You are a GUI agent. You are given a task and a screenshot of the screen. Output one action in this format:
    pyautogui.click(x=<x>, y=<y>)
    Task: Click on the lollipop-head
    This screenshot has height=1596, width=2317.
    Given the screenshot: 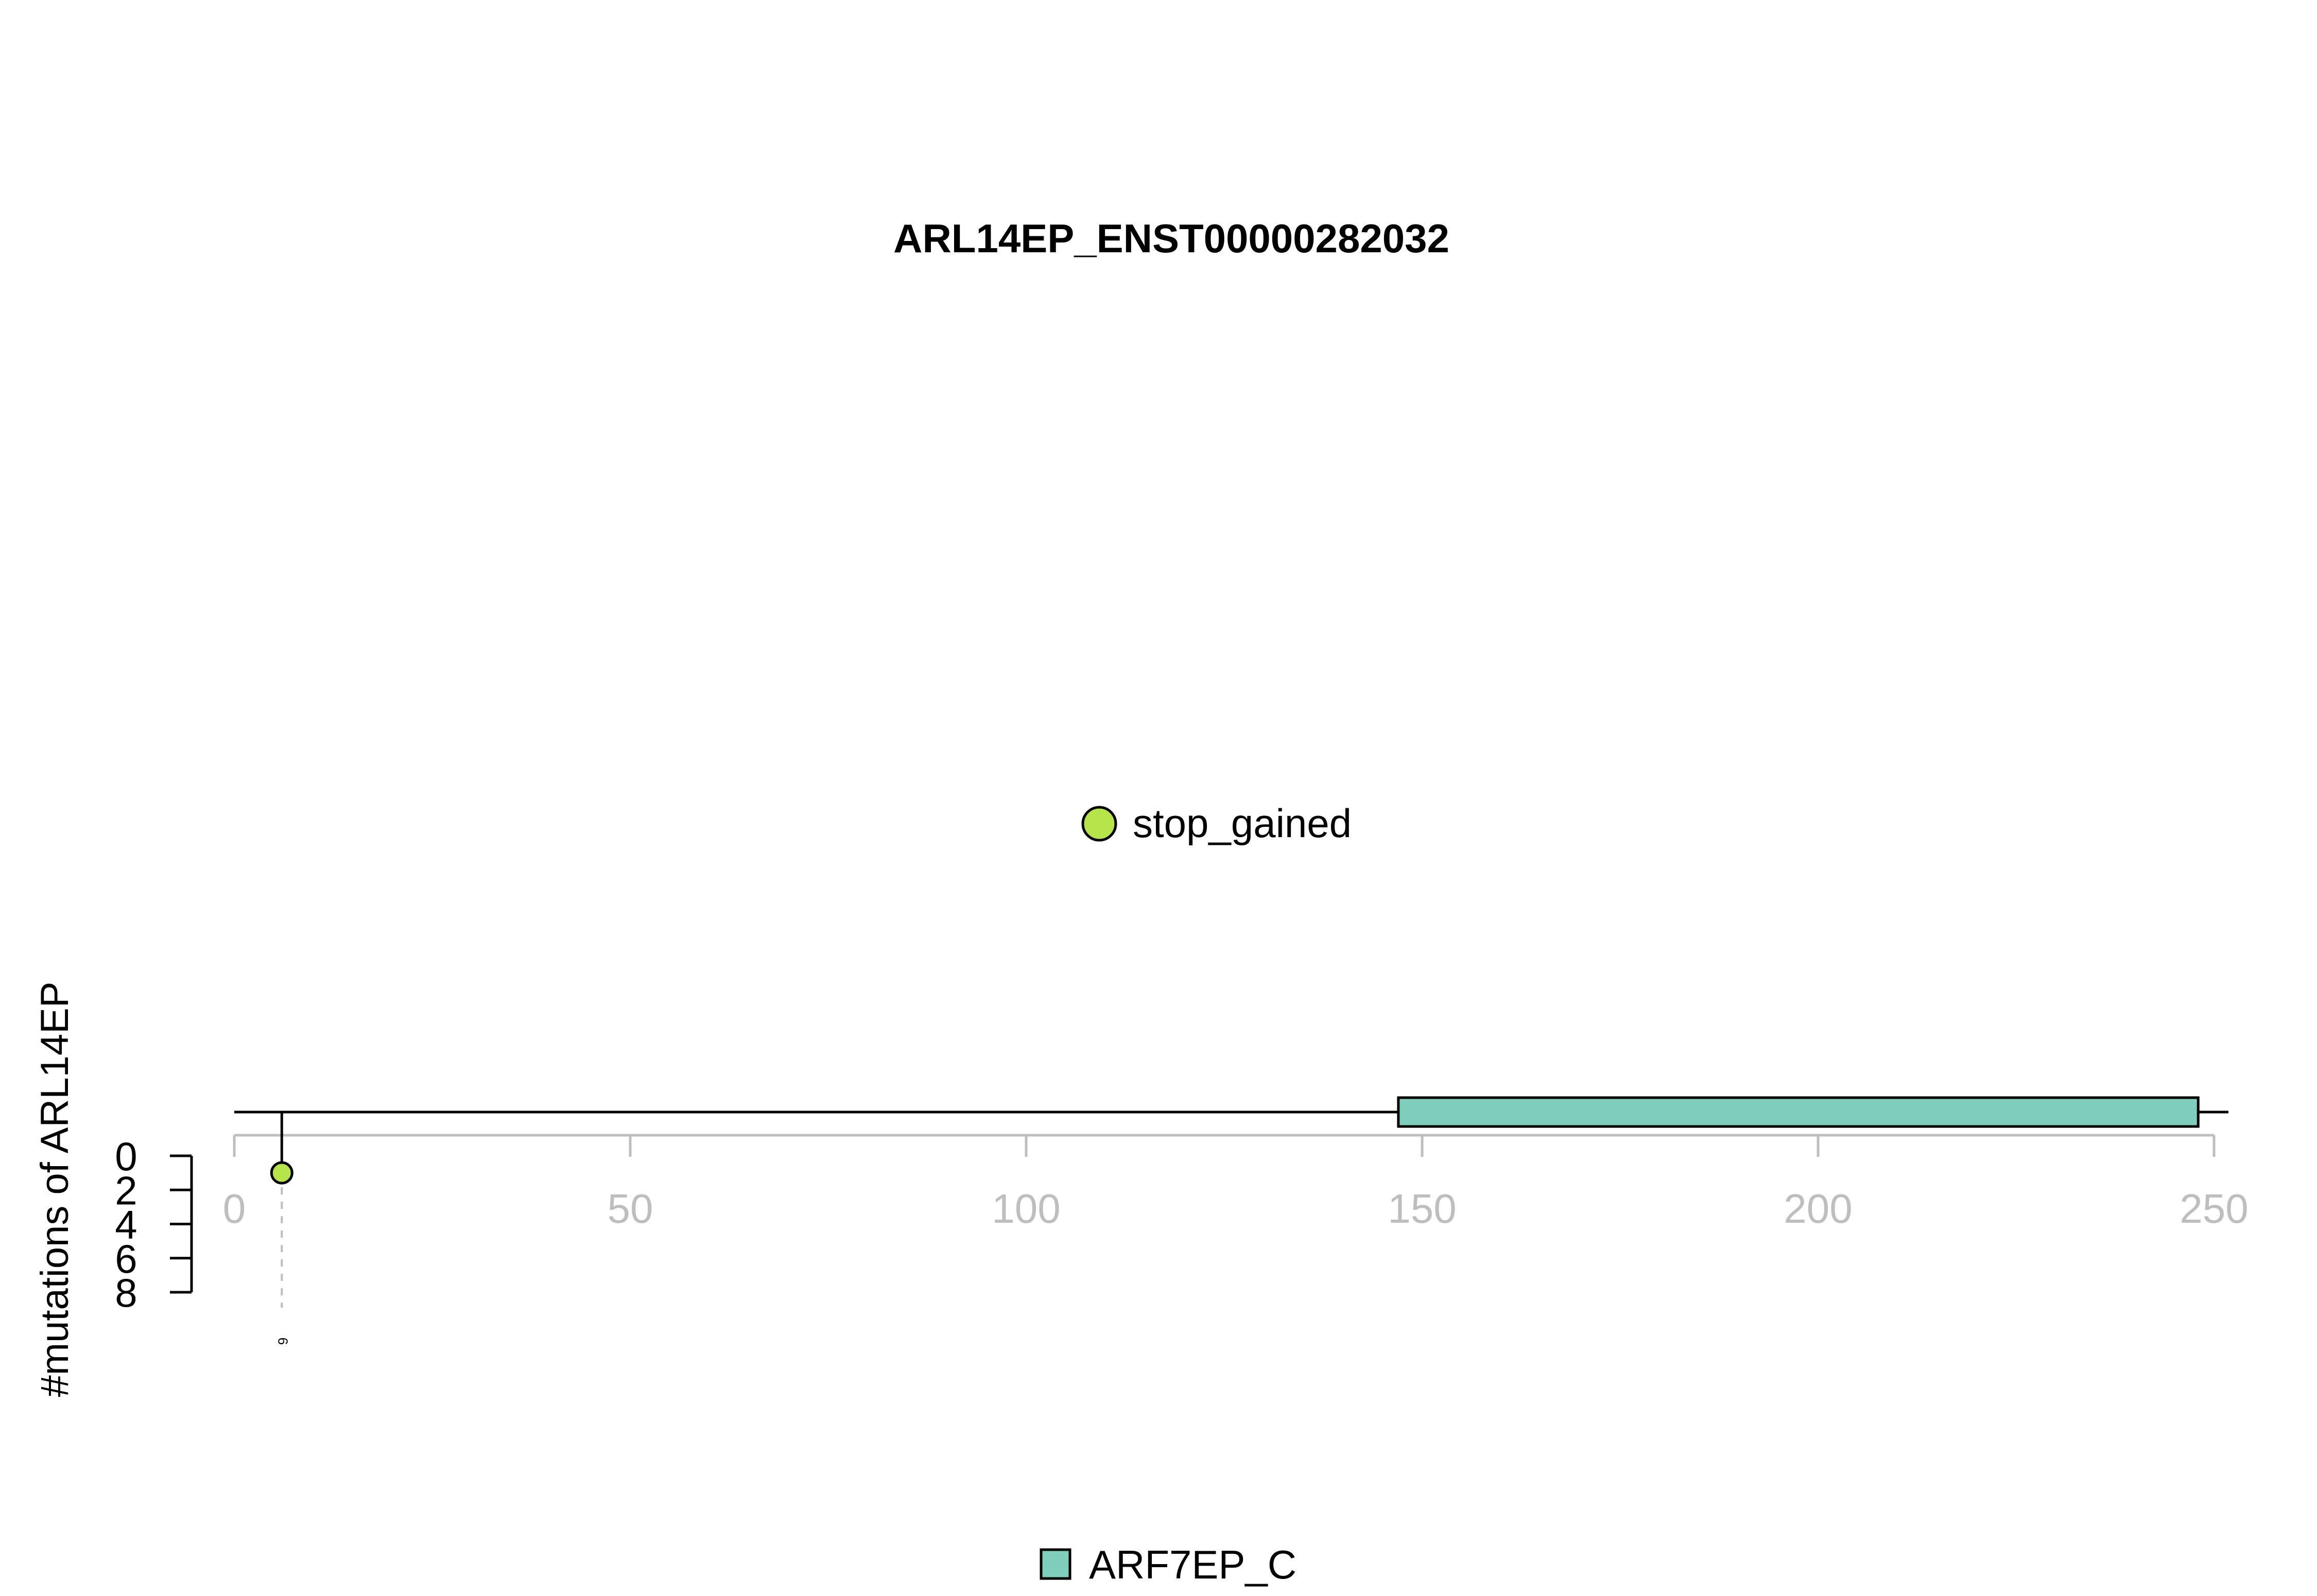 What is the action you would take?
    pyautogui.click(x=281, y=1173)
    